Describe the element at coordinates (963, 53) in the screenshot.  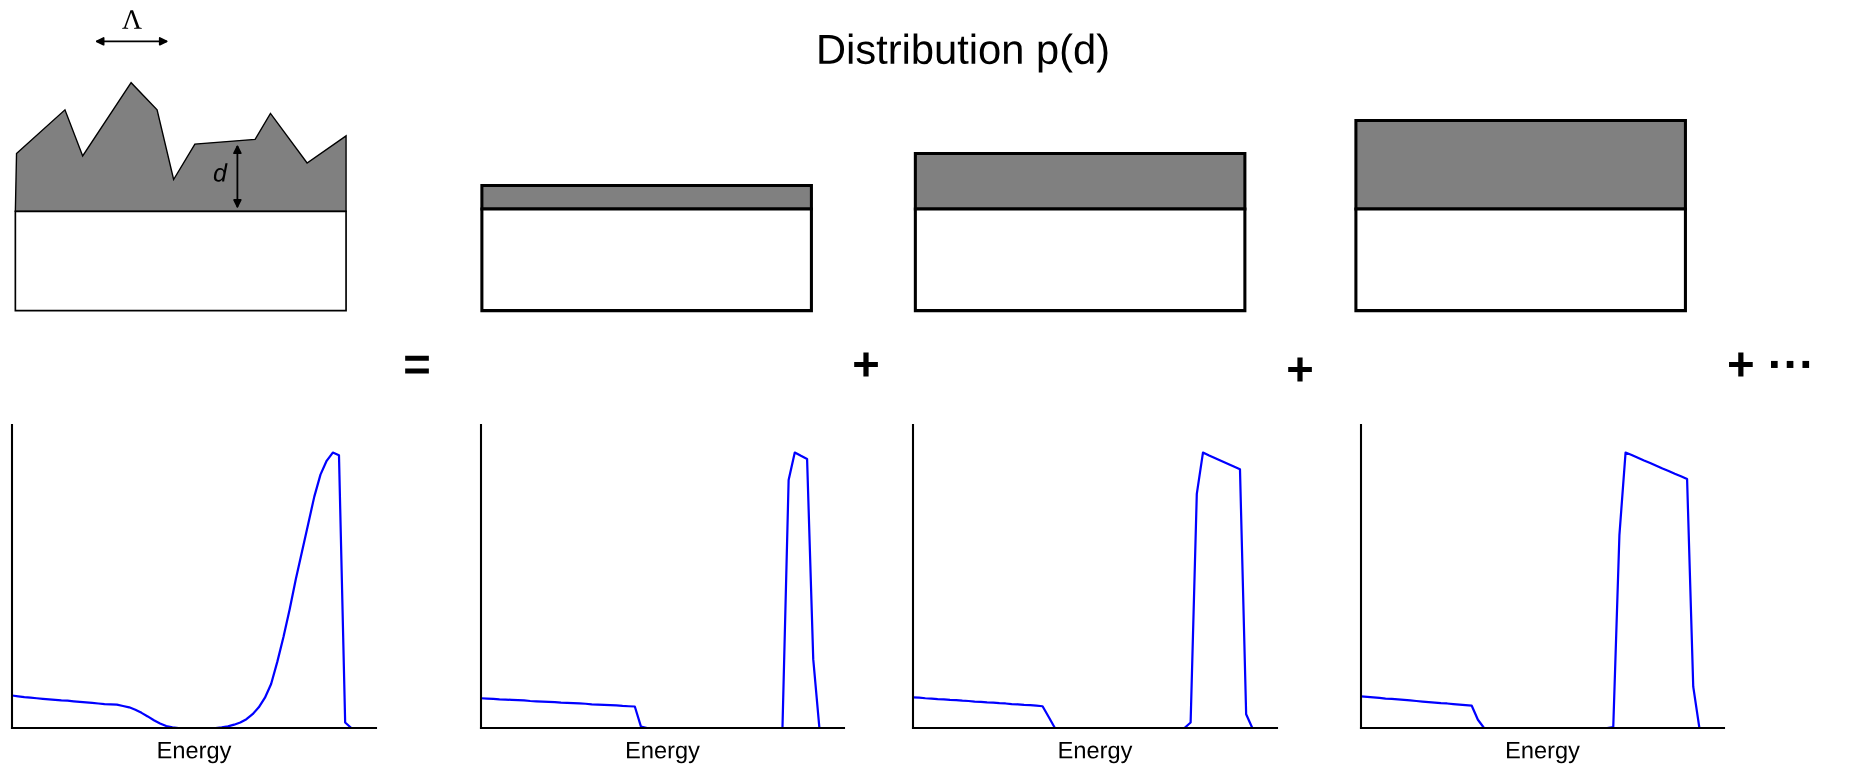
I see `text: Distribution p(d)` at that location.